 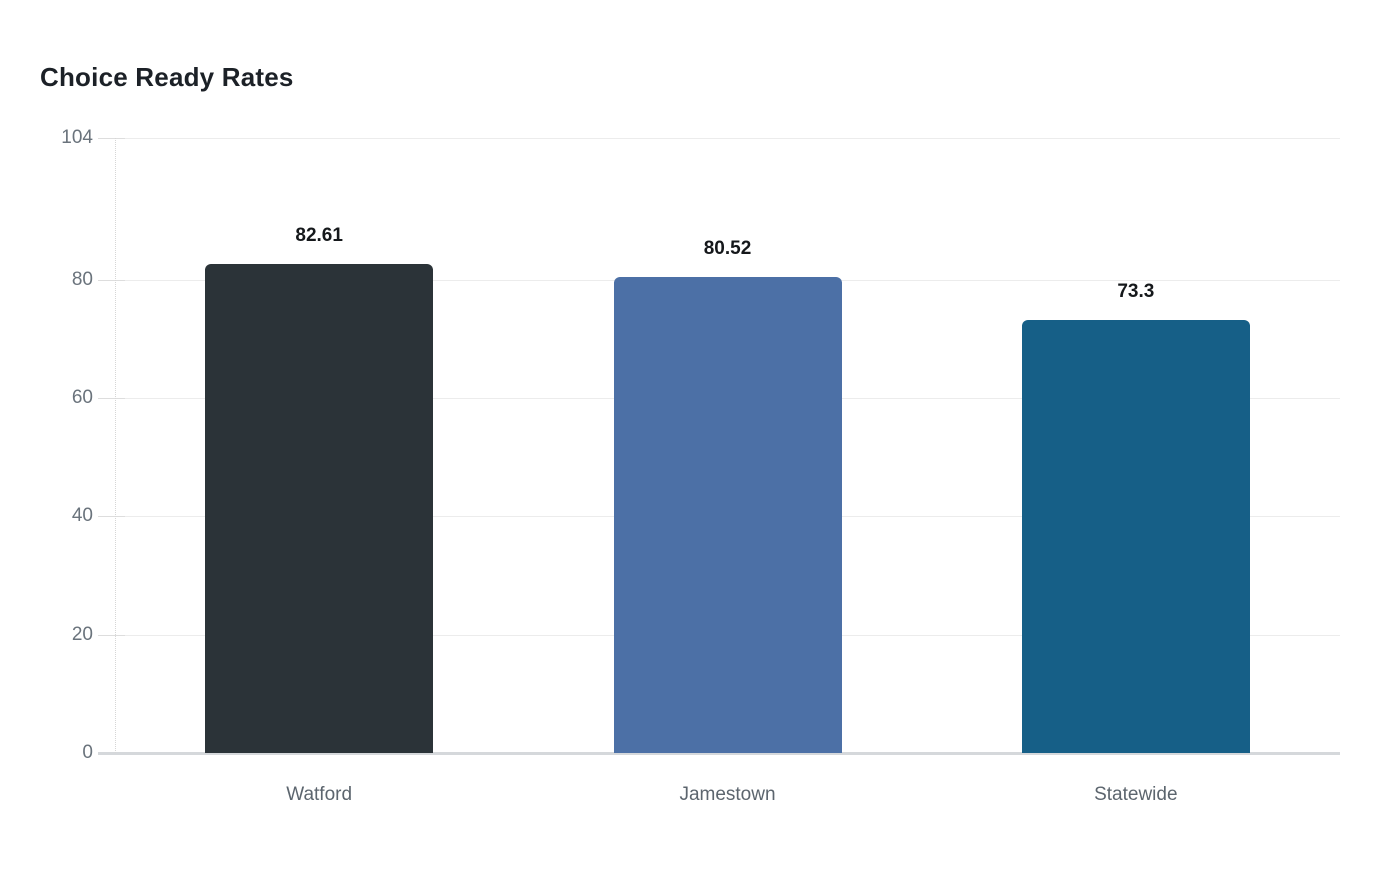 I want to click on x-axis-baseline, so click(x=719, y=753).